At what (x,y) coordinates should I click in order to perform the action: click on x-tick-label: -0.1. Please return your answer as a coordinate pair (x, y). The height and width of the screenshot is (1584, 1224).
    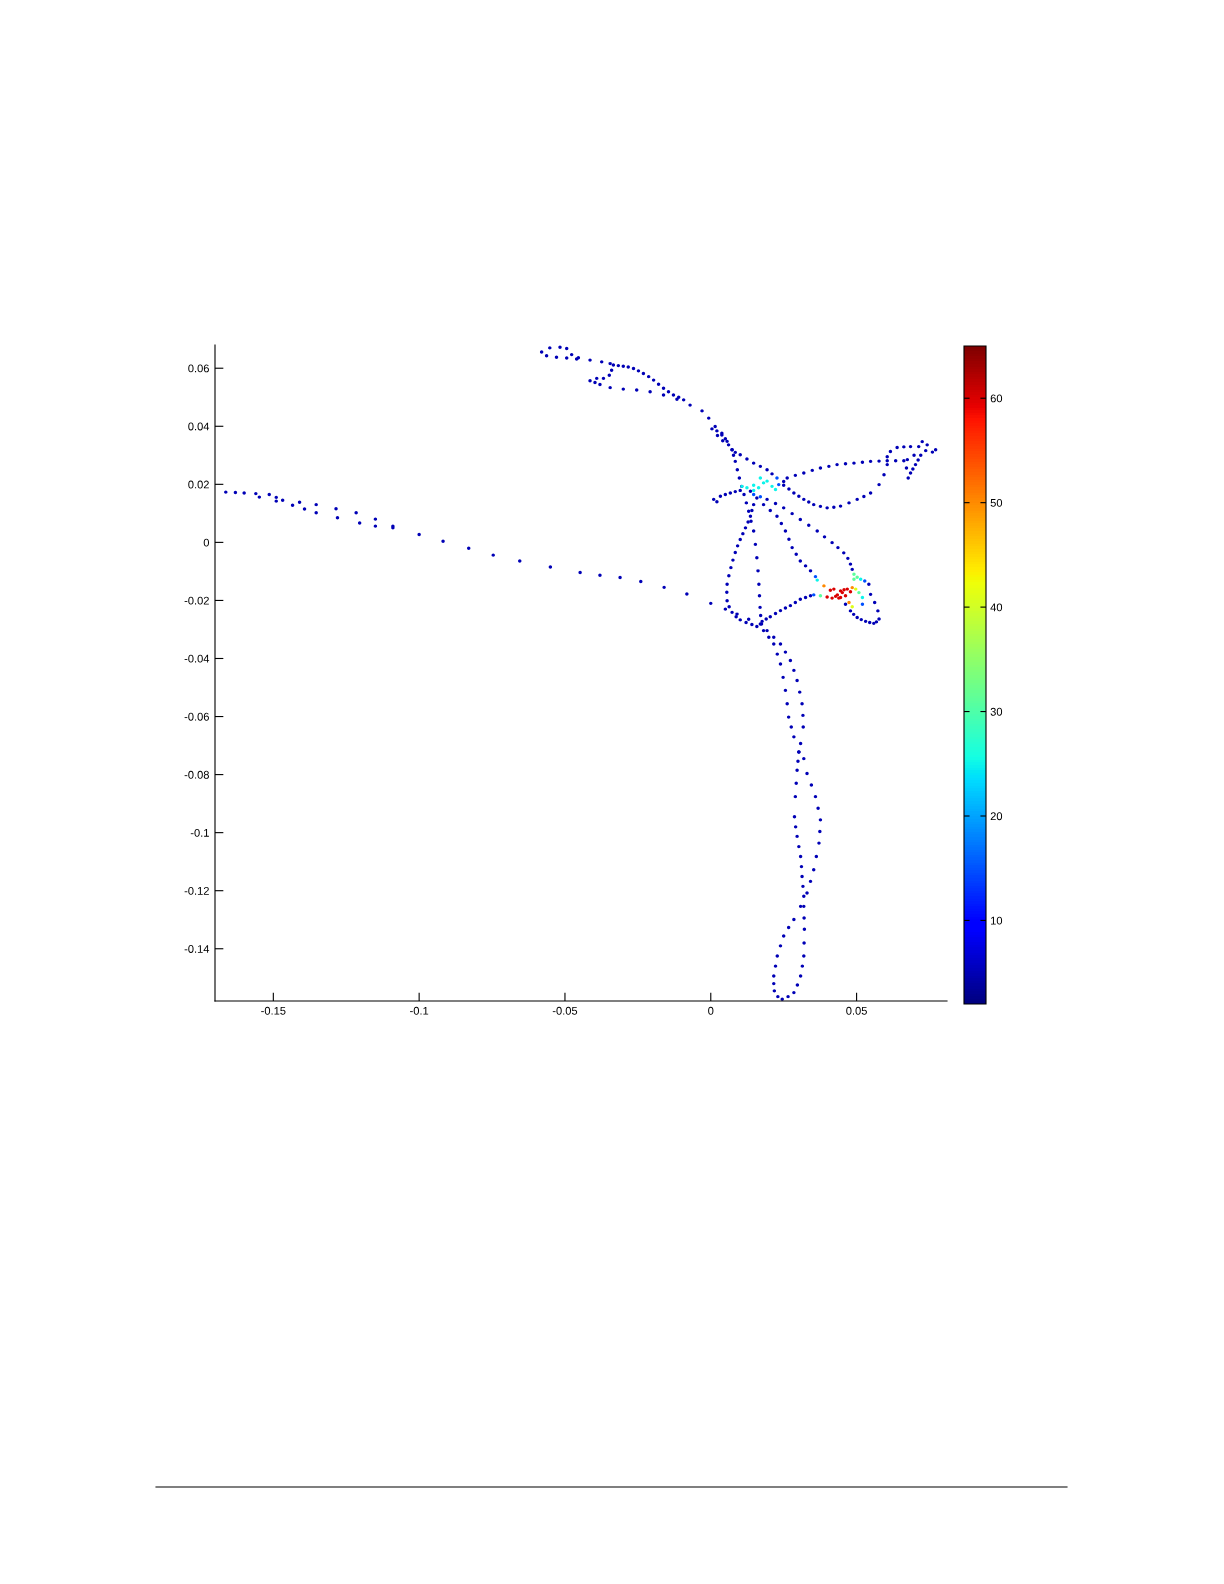
    Looking at the image, I should click on (419, 1010).